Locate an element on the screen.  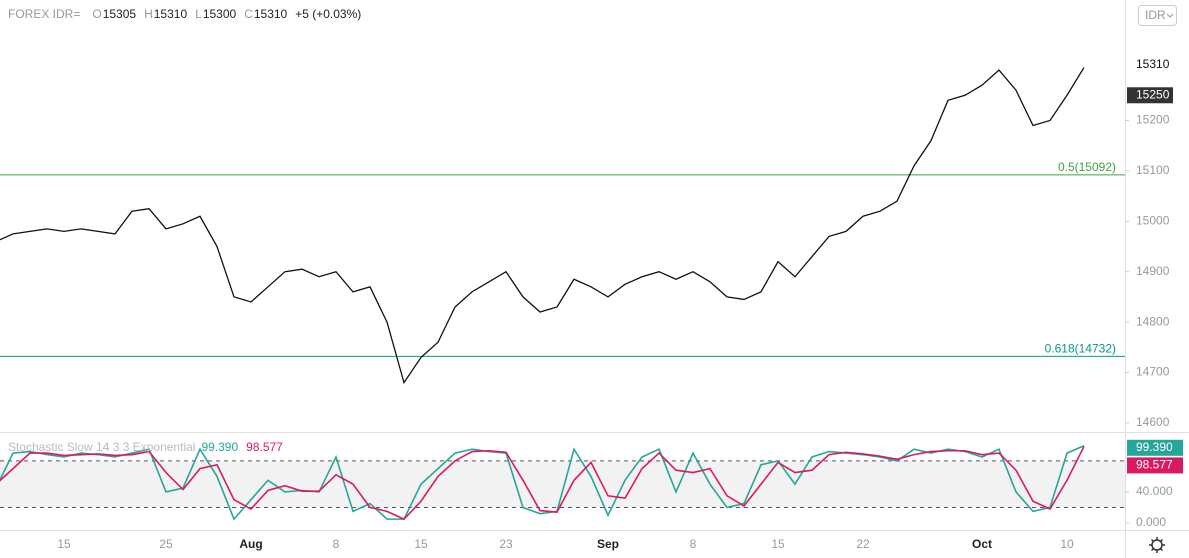
y-tick-label: 0.000 is located at coordinates (1151, 522).